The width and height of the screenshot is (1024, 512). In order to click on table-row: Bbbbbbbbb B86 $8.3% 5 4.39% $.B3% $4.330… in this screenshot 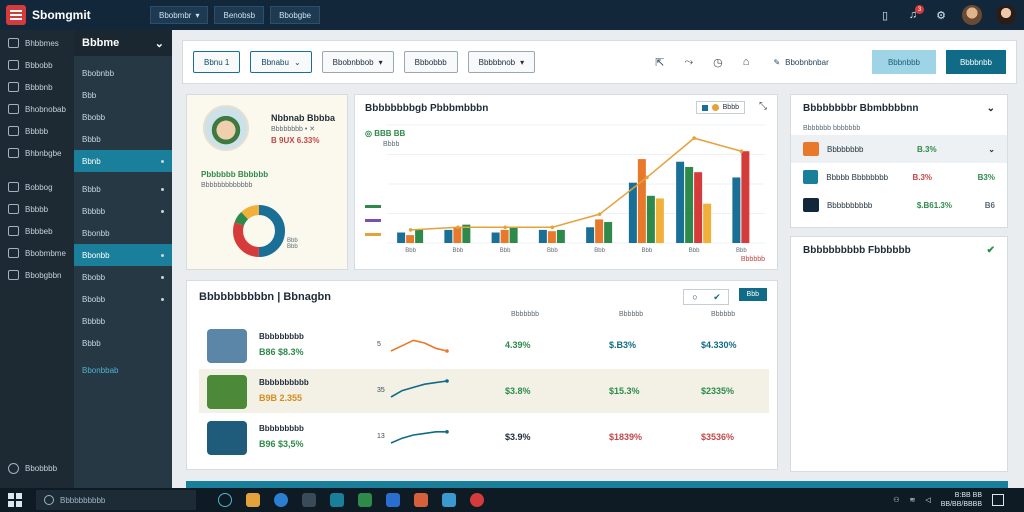, I will do `click(484, 345)`.